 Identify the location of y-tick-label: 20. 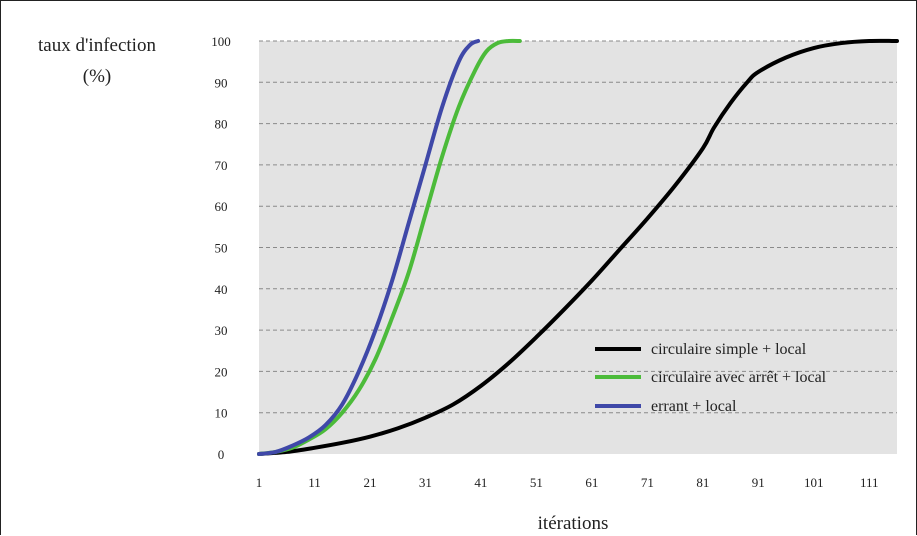
(221, 371).